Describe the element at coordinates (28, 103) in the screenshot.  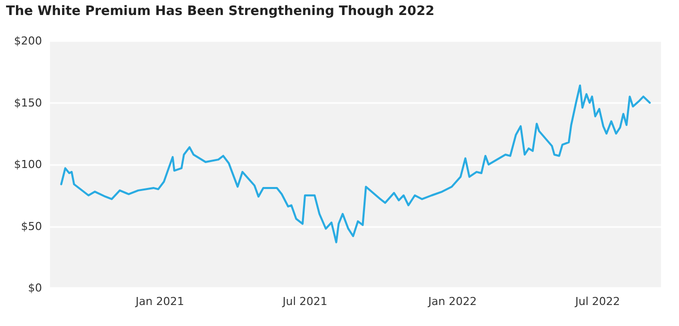
I see `y-tick-label: $150` at that location.